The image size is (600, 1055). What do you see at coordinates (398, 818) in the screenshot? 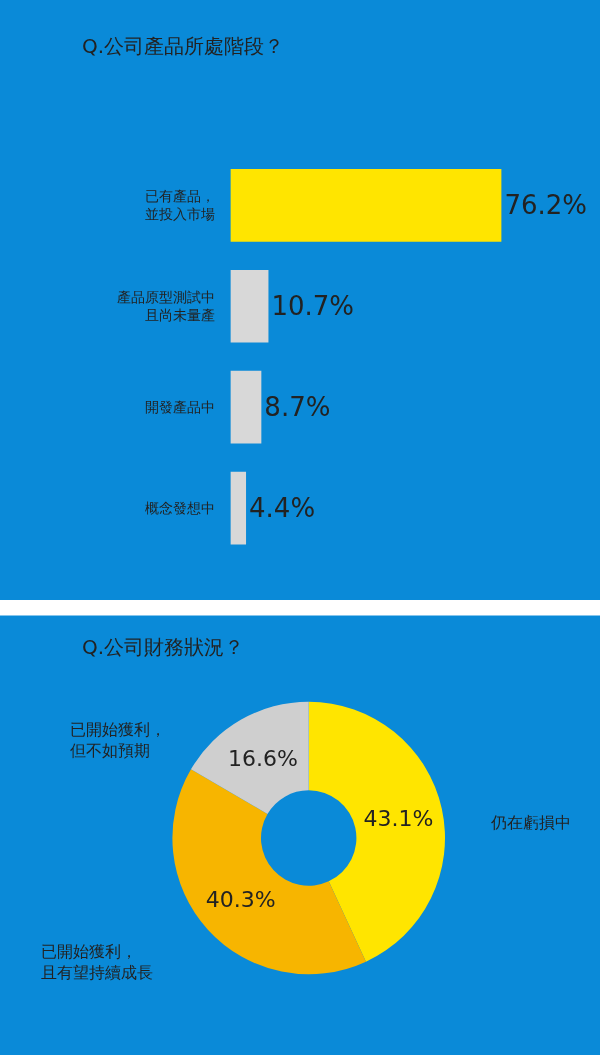
I see `data-label: 43.1%` at bounding box center [398, 818].